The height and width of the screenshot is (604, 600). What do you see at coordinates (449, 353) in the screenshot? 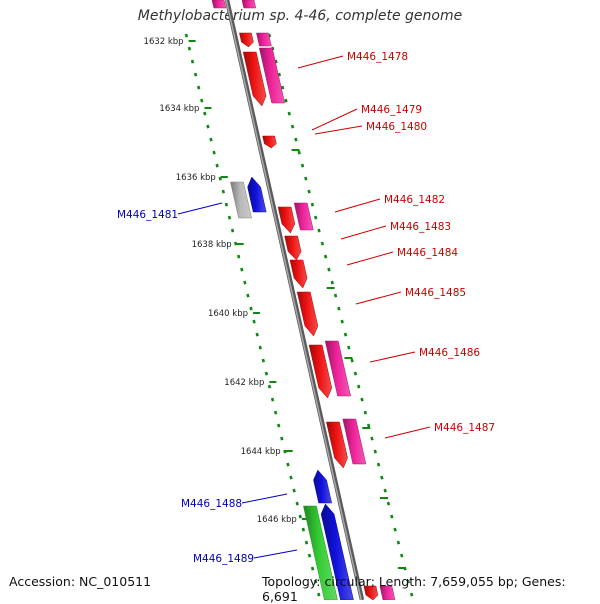
I see `gene-label: M446_1486` at bounding box center [449, 353].